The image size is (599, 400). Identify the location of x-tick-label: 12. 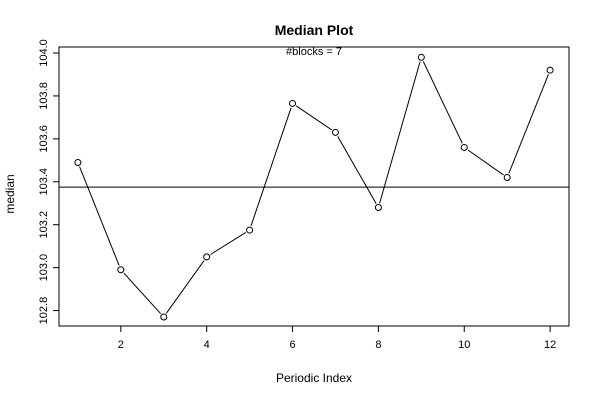
(550, 345).